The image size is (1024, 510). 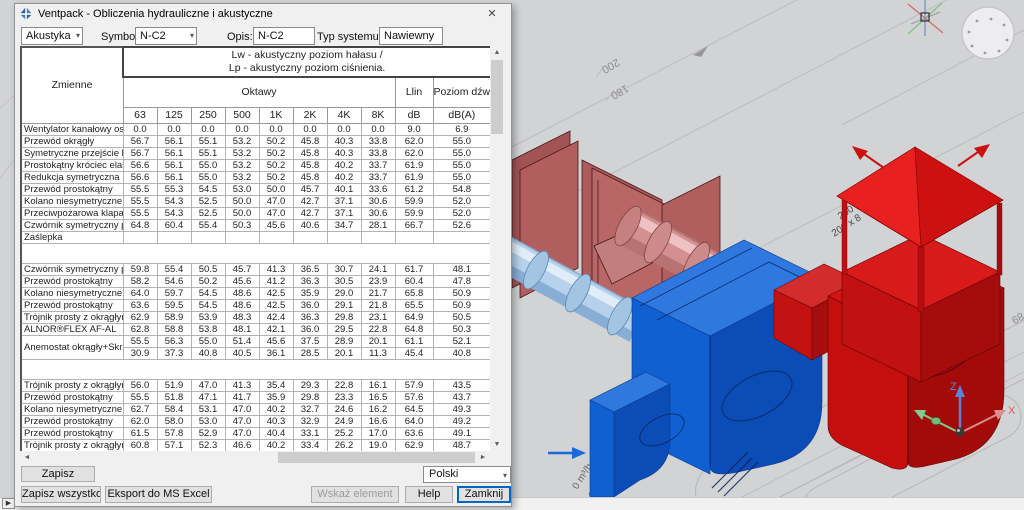 I want to click on table-row: Zaślepka, so click(x=256, y=237).